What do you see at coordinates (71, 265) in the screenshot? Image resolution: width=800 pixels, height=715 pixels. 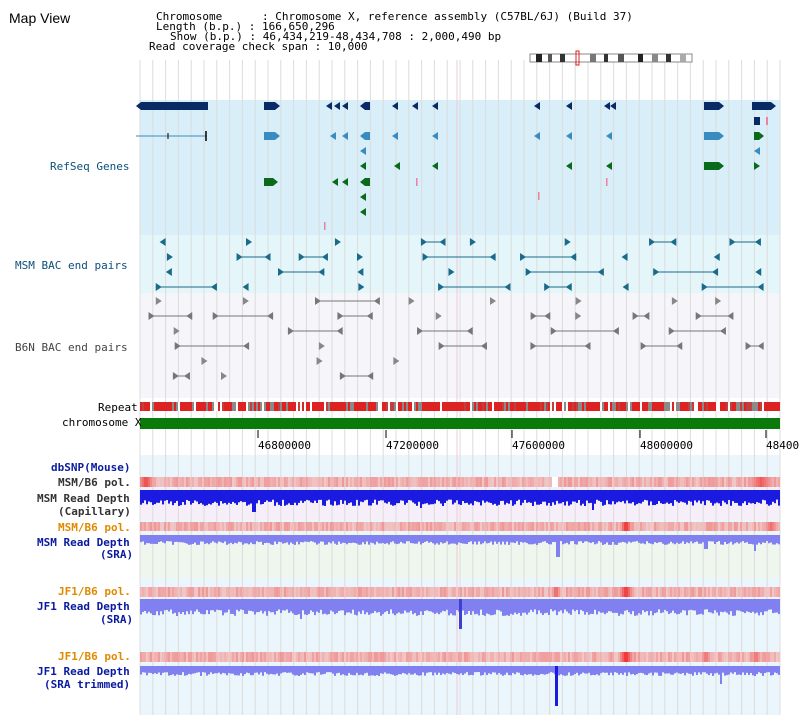 I see `track-label-msm-bac: MSM BAC end pairs` at bounding box center [71, 265].